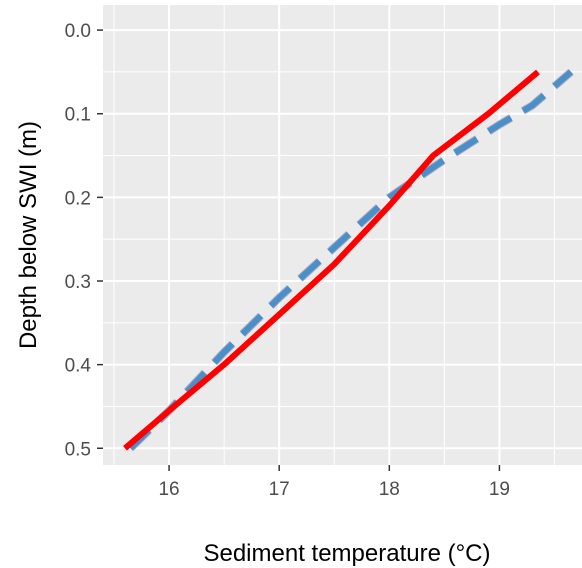  I want to click on x-tick-label: 19, so click(499, 489).